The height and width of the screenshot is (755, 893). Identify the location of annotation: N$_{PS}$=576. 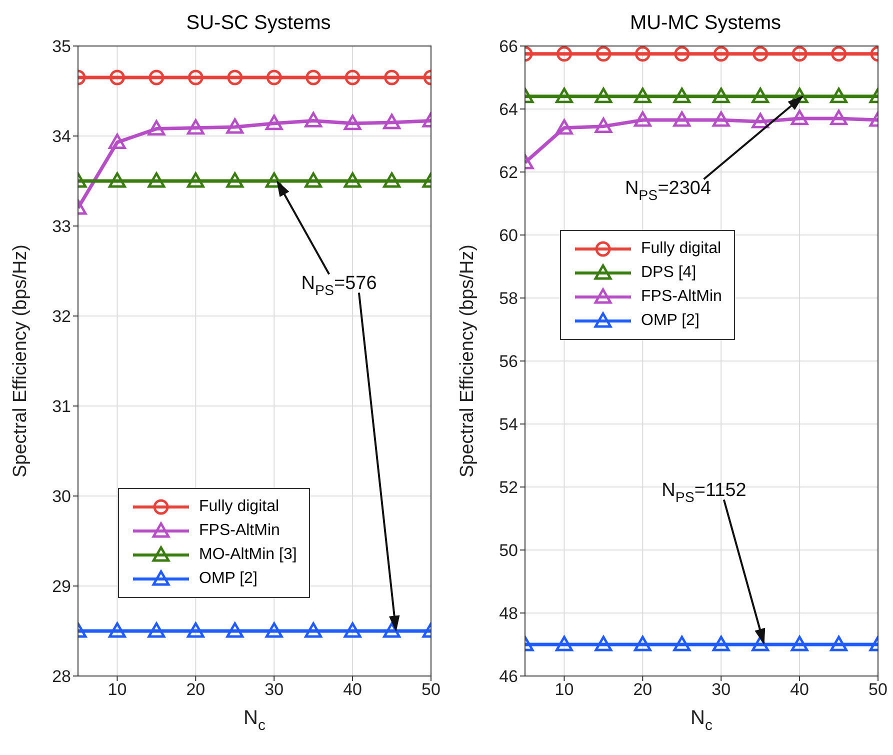
(339, 286).